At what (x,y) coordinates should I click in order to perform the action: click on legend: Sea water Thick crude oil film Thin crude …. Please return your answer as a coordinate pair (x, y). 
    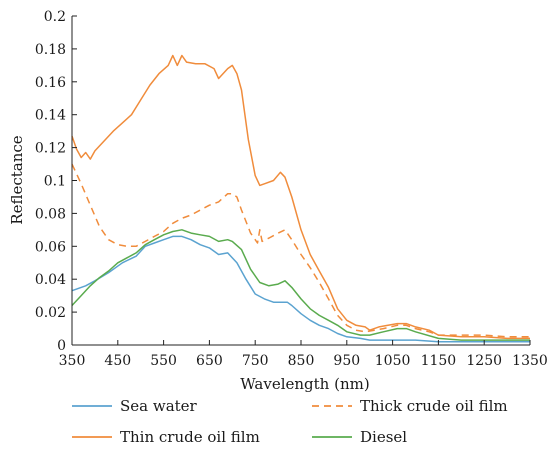
    Looking at the image, I should click on (290, 421).